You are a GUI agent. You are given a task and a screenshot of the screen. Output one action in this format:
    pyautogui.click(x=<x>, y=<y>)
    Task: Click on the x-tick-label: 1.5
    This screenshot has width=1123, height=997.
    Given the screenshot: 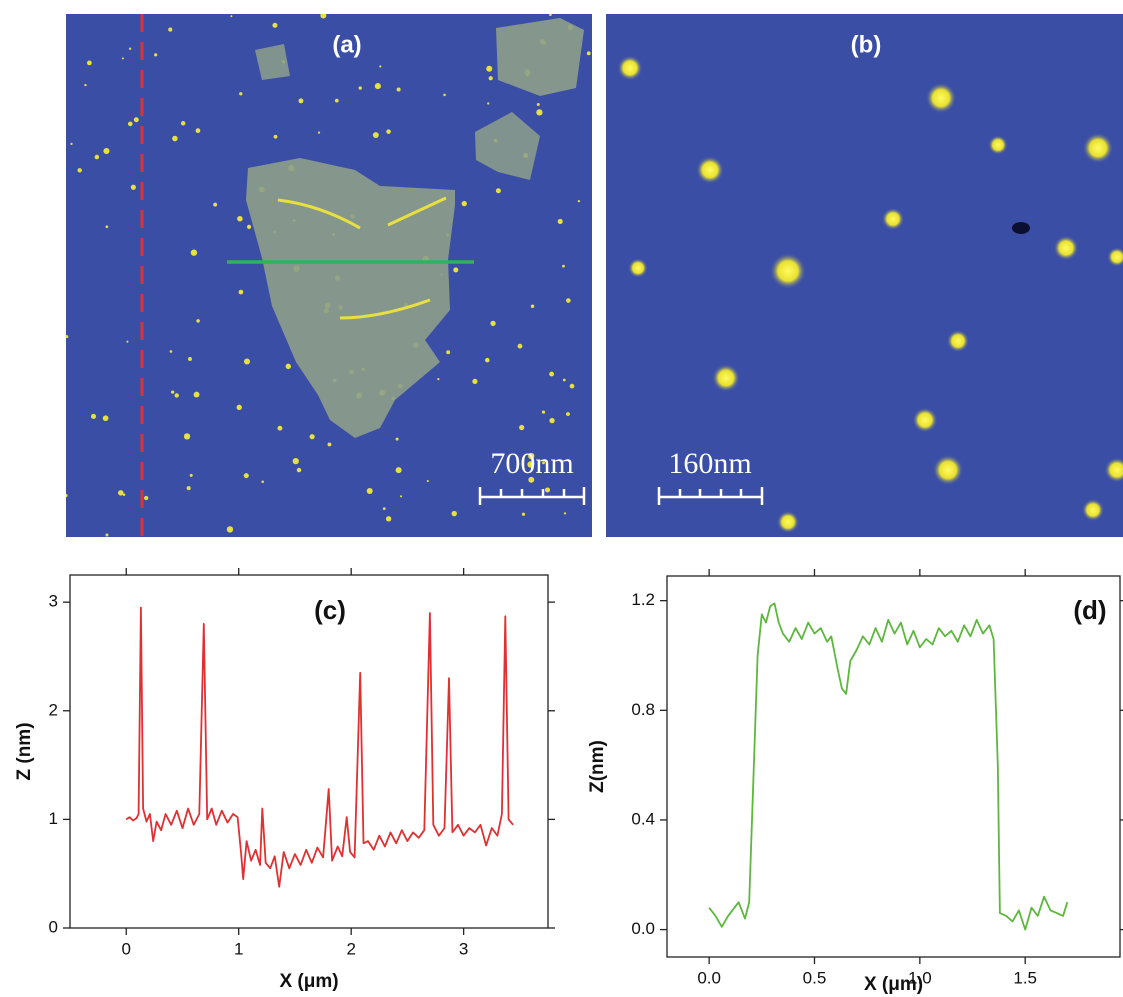 What is the action you would take?
    pyautogui.click(x=1025, y=977)
    